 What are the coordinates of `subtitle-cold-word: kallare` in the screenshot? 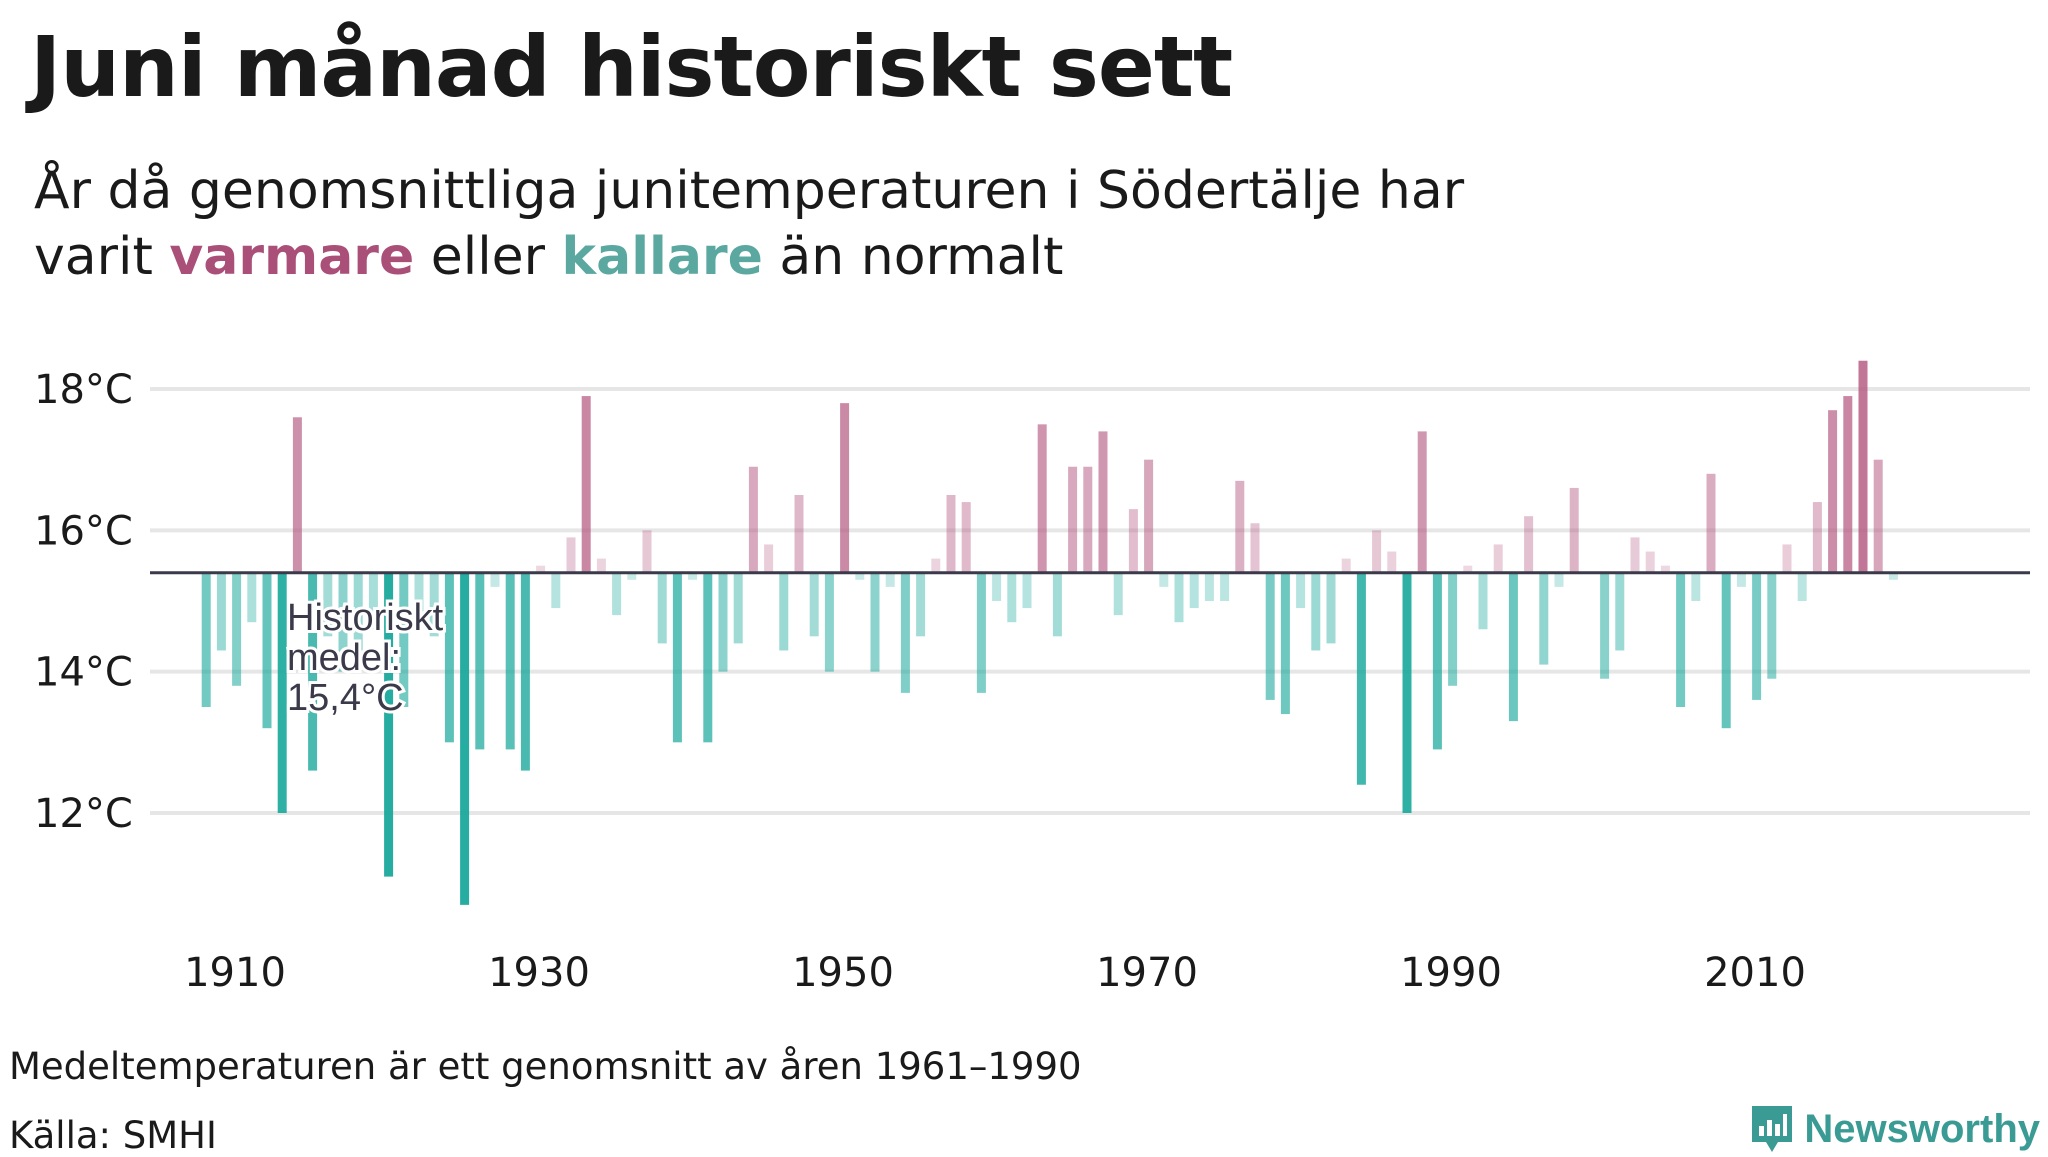 It's located at (662, 257).